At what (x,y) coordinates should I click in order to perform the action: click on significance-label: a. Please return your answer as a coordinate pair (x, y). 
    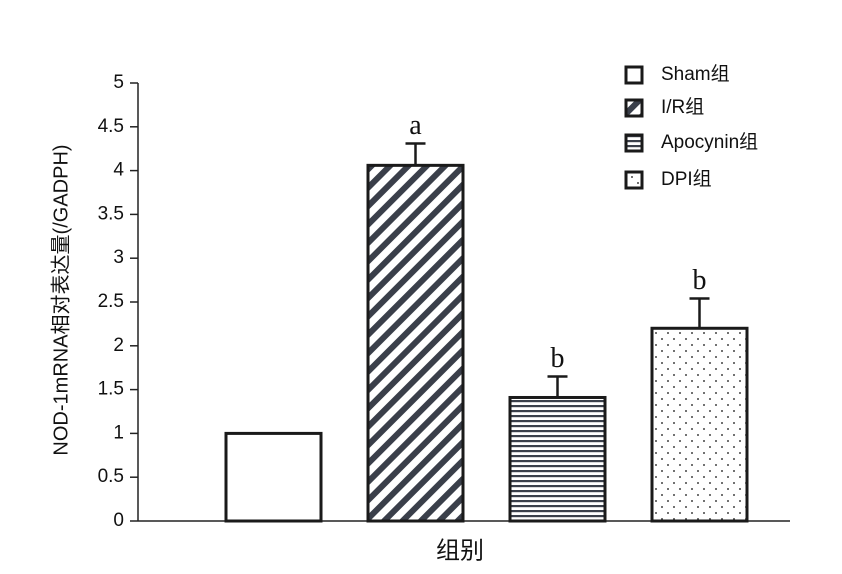
    Looking at the image, I should click on (415, 125).